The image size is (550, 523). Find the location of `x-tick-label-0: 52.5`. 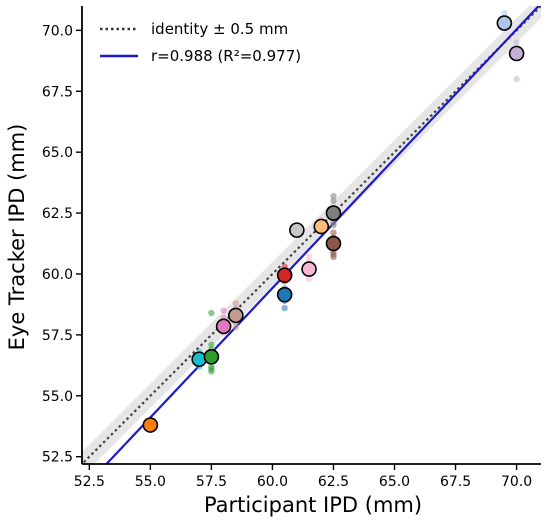

x-tick-label-0: 52.5 is located at coordinates (89, 482).